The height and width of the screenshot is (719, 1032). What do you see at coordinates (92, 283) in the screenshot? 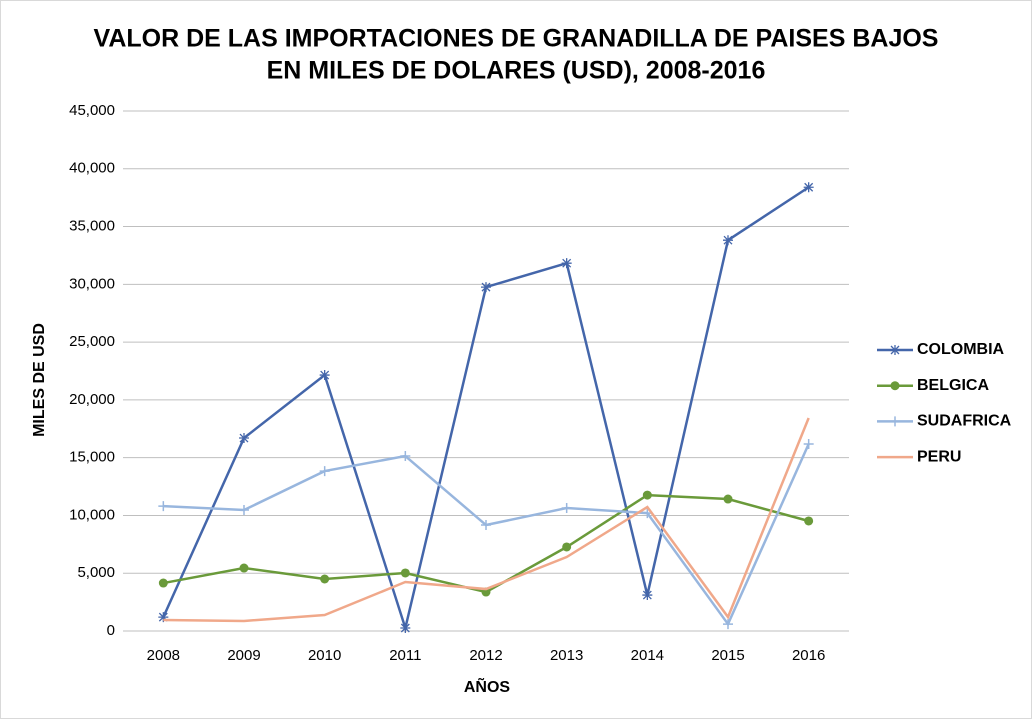
I see `y-tick-label: 30,000` at bounding box center [92, 283].